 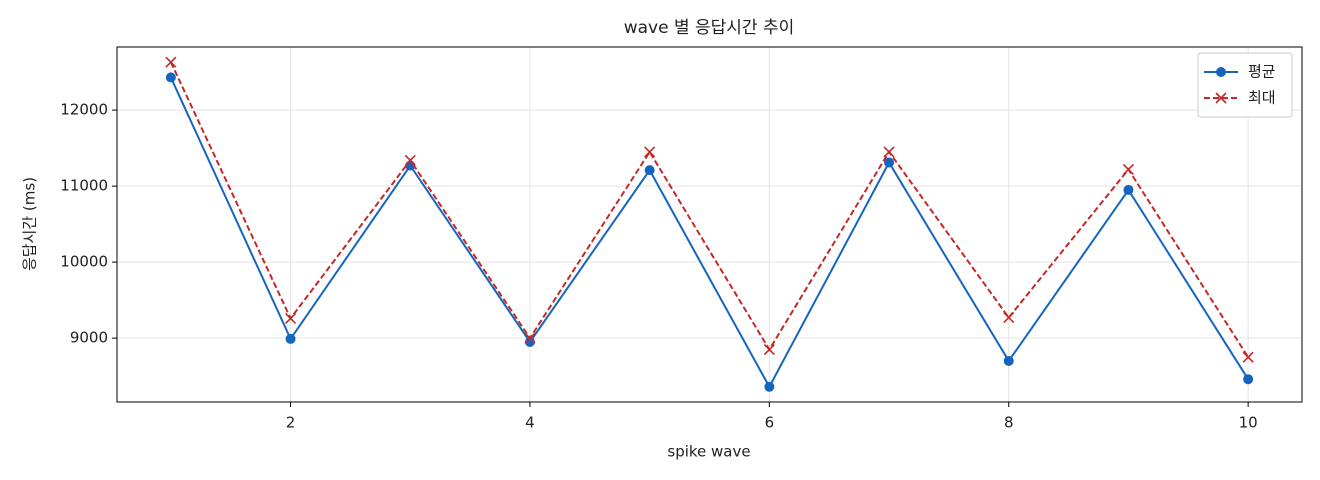 I want to click on legend-label: 최대, so click(x=1262, y=98).